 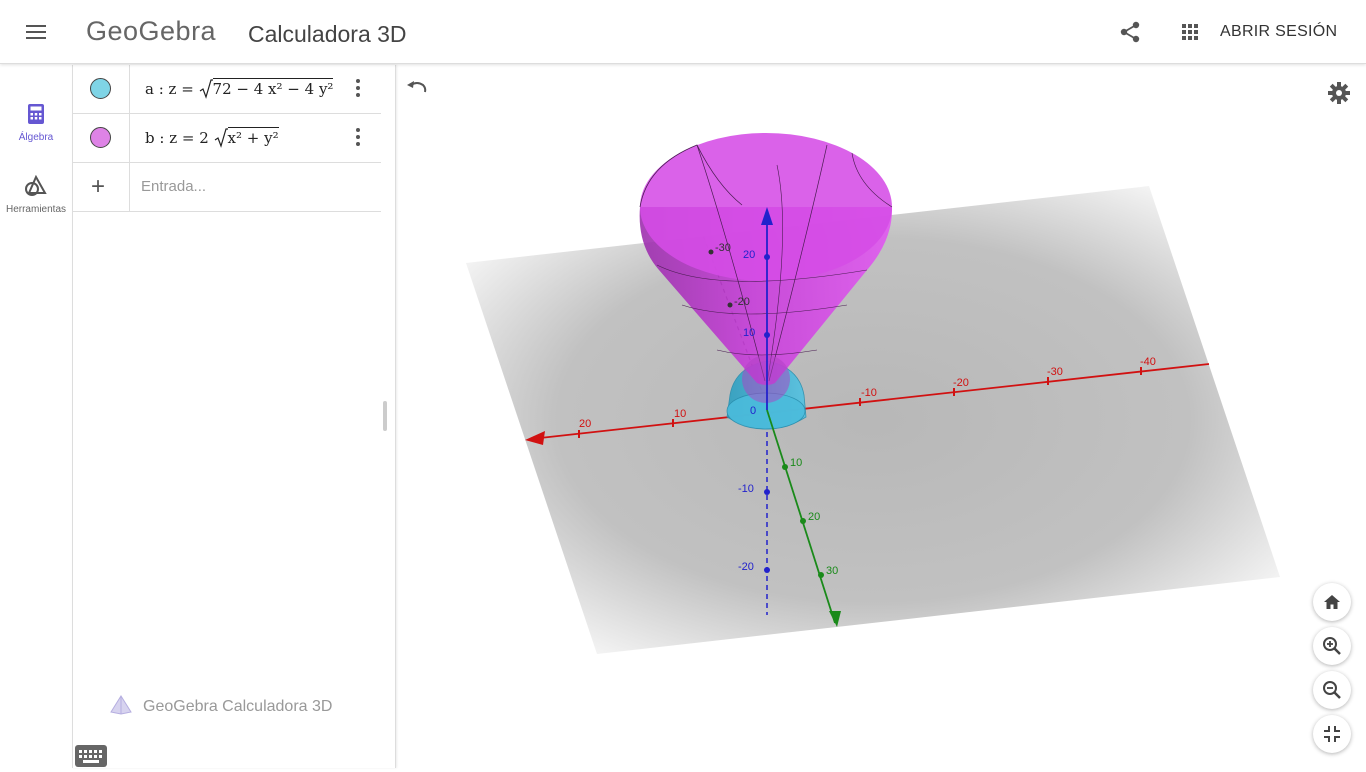 What do you see at coordinates (723, 248) in the screenshot?
I see `y-back-tick-label: -30` at bounding box center [723, 248].